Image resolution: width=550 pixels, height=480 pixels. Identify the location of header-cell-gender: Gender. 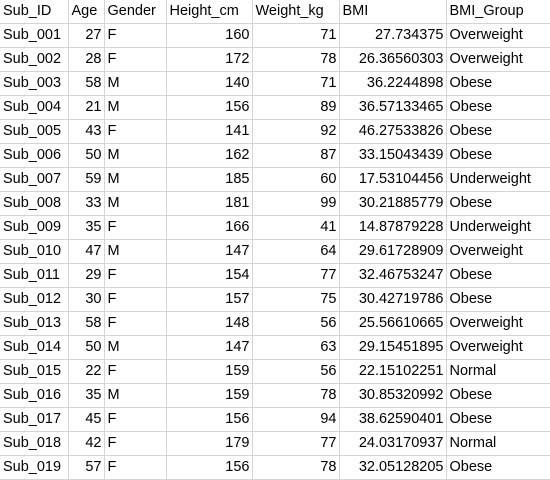
(135, 12).